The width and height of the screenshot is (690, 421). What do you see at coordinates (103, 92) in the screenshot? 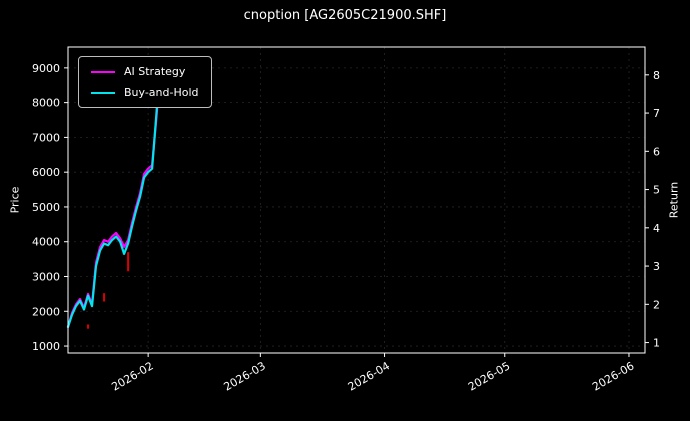
I see `buy-and-hold-line-swatch` at bounding box center [103, 92].